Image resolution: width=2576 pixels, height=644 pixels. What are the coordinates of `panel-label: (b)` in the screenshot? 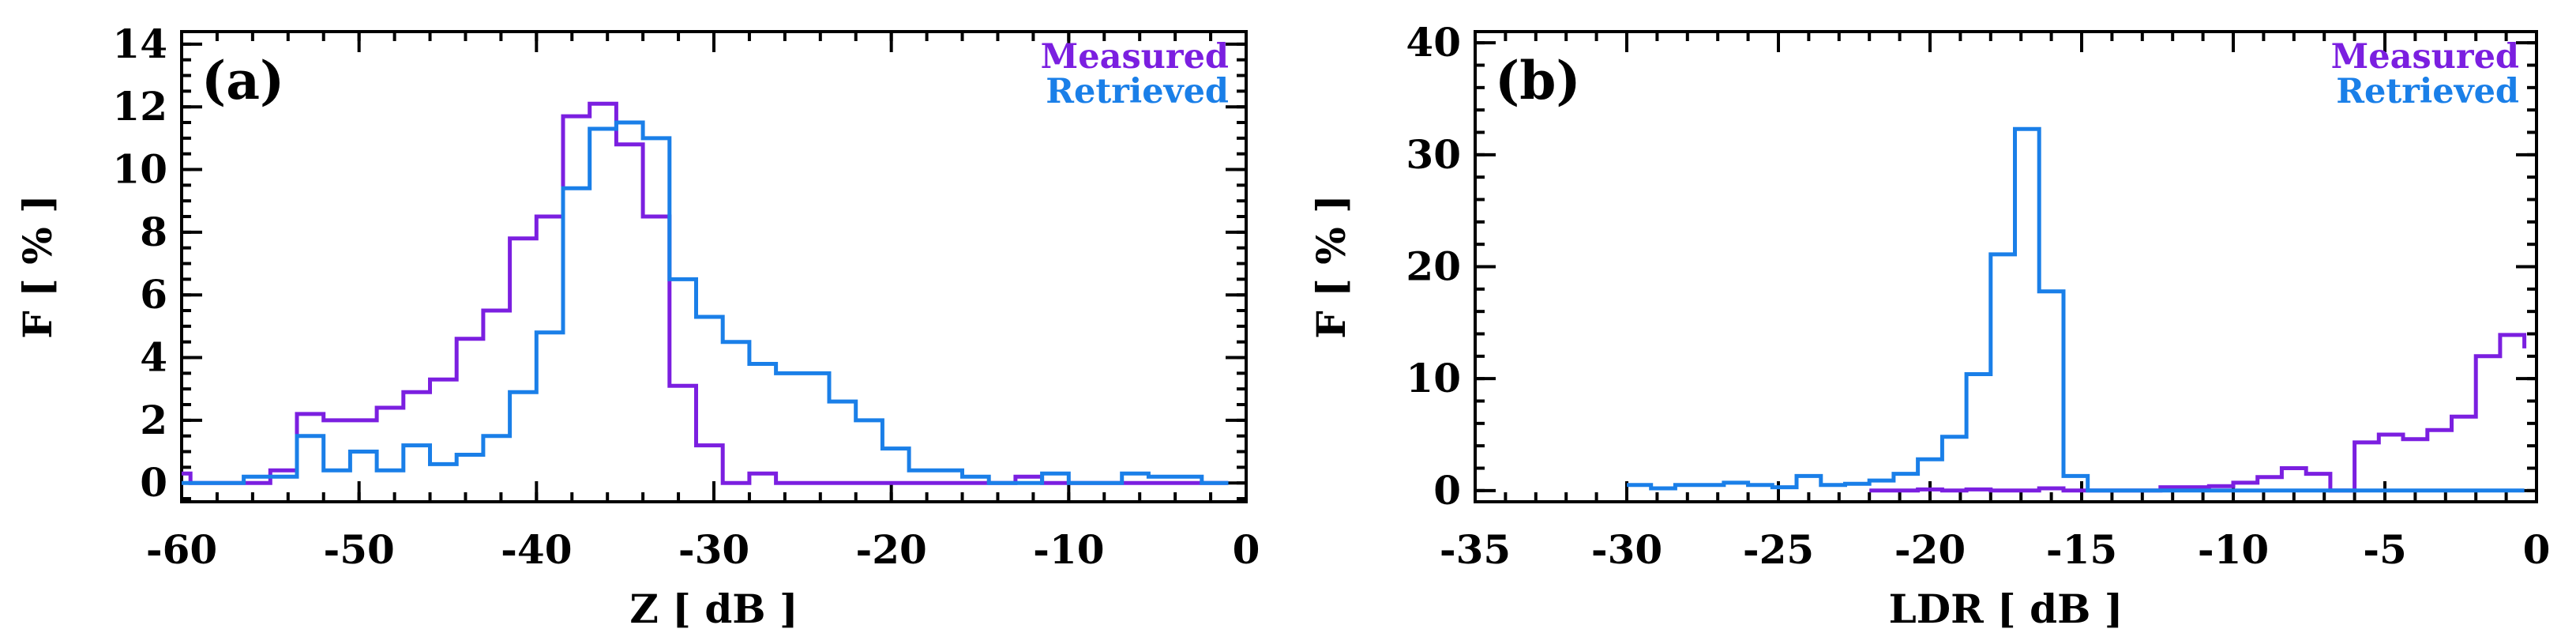 It's located at (1538, 80).